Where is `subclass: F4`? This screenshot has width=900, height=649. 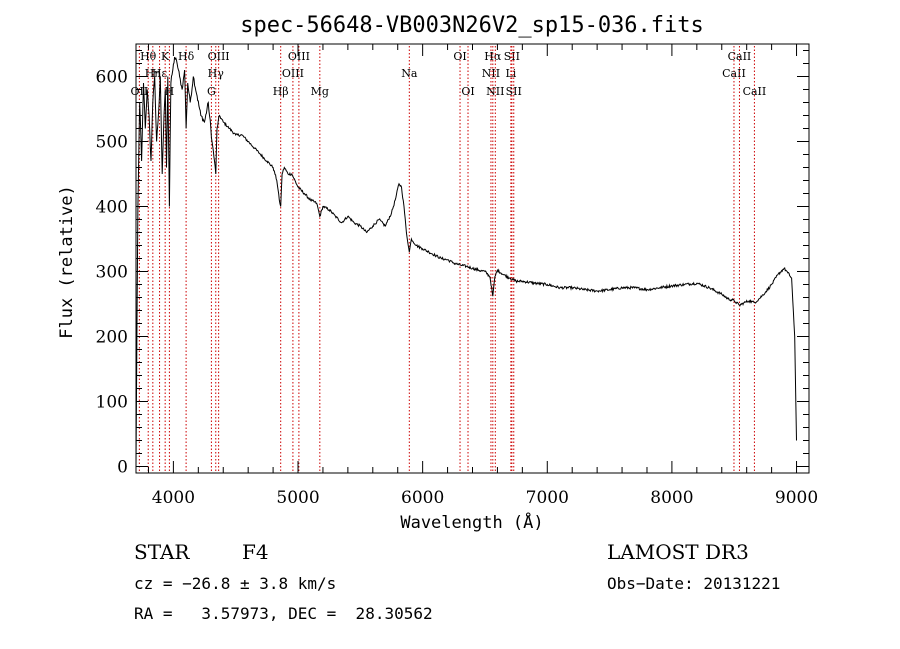
subclass: F4 is located at coordinates (255, 552).